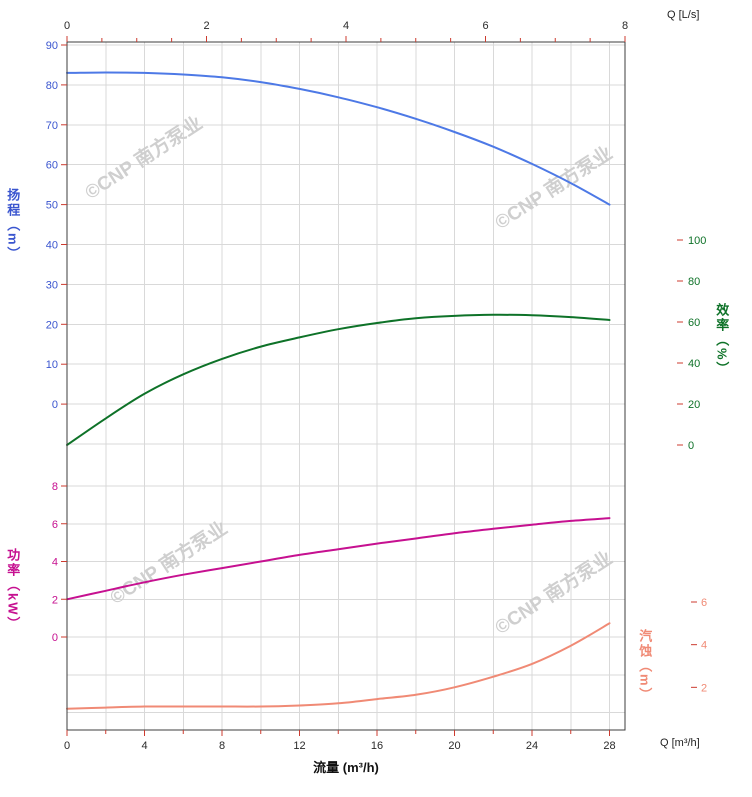  What do you see at coordinates (694, 282) in the screenshot?
I see `efficiency-axis-tick-label: 80` at bounding box center [694, 282].